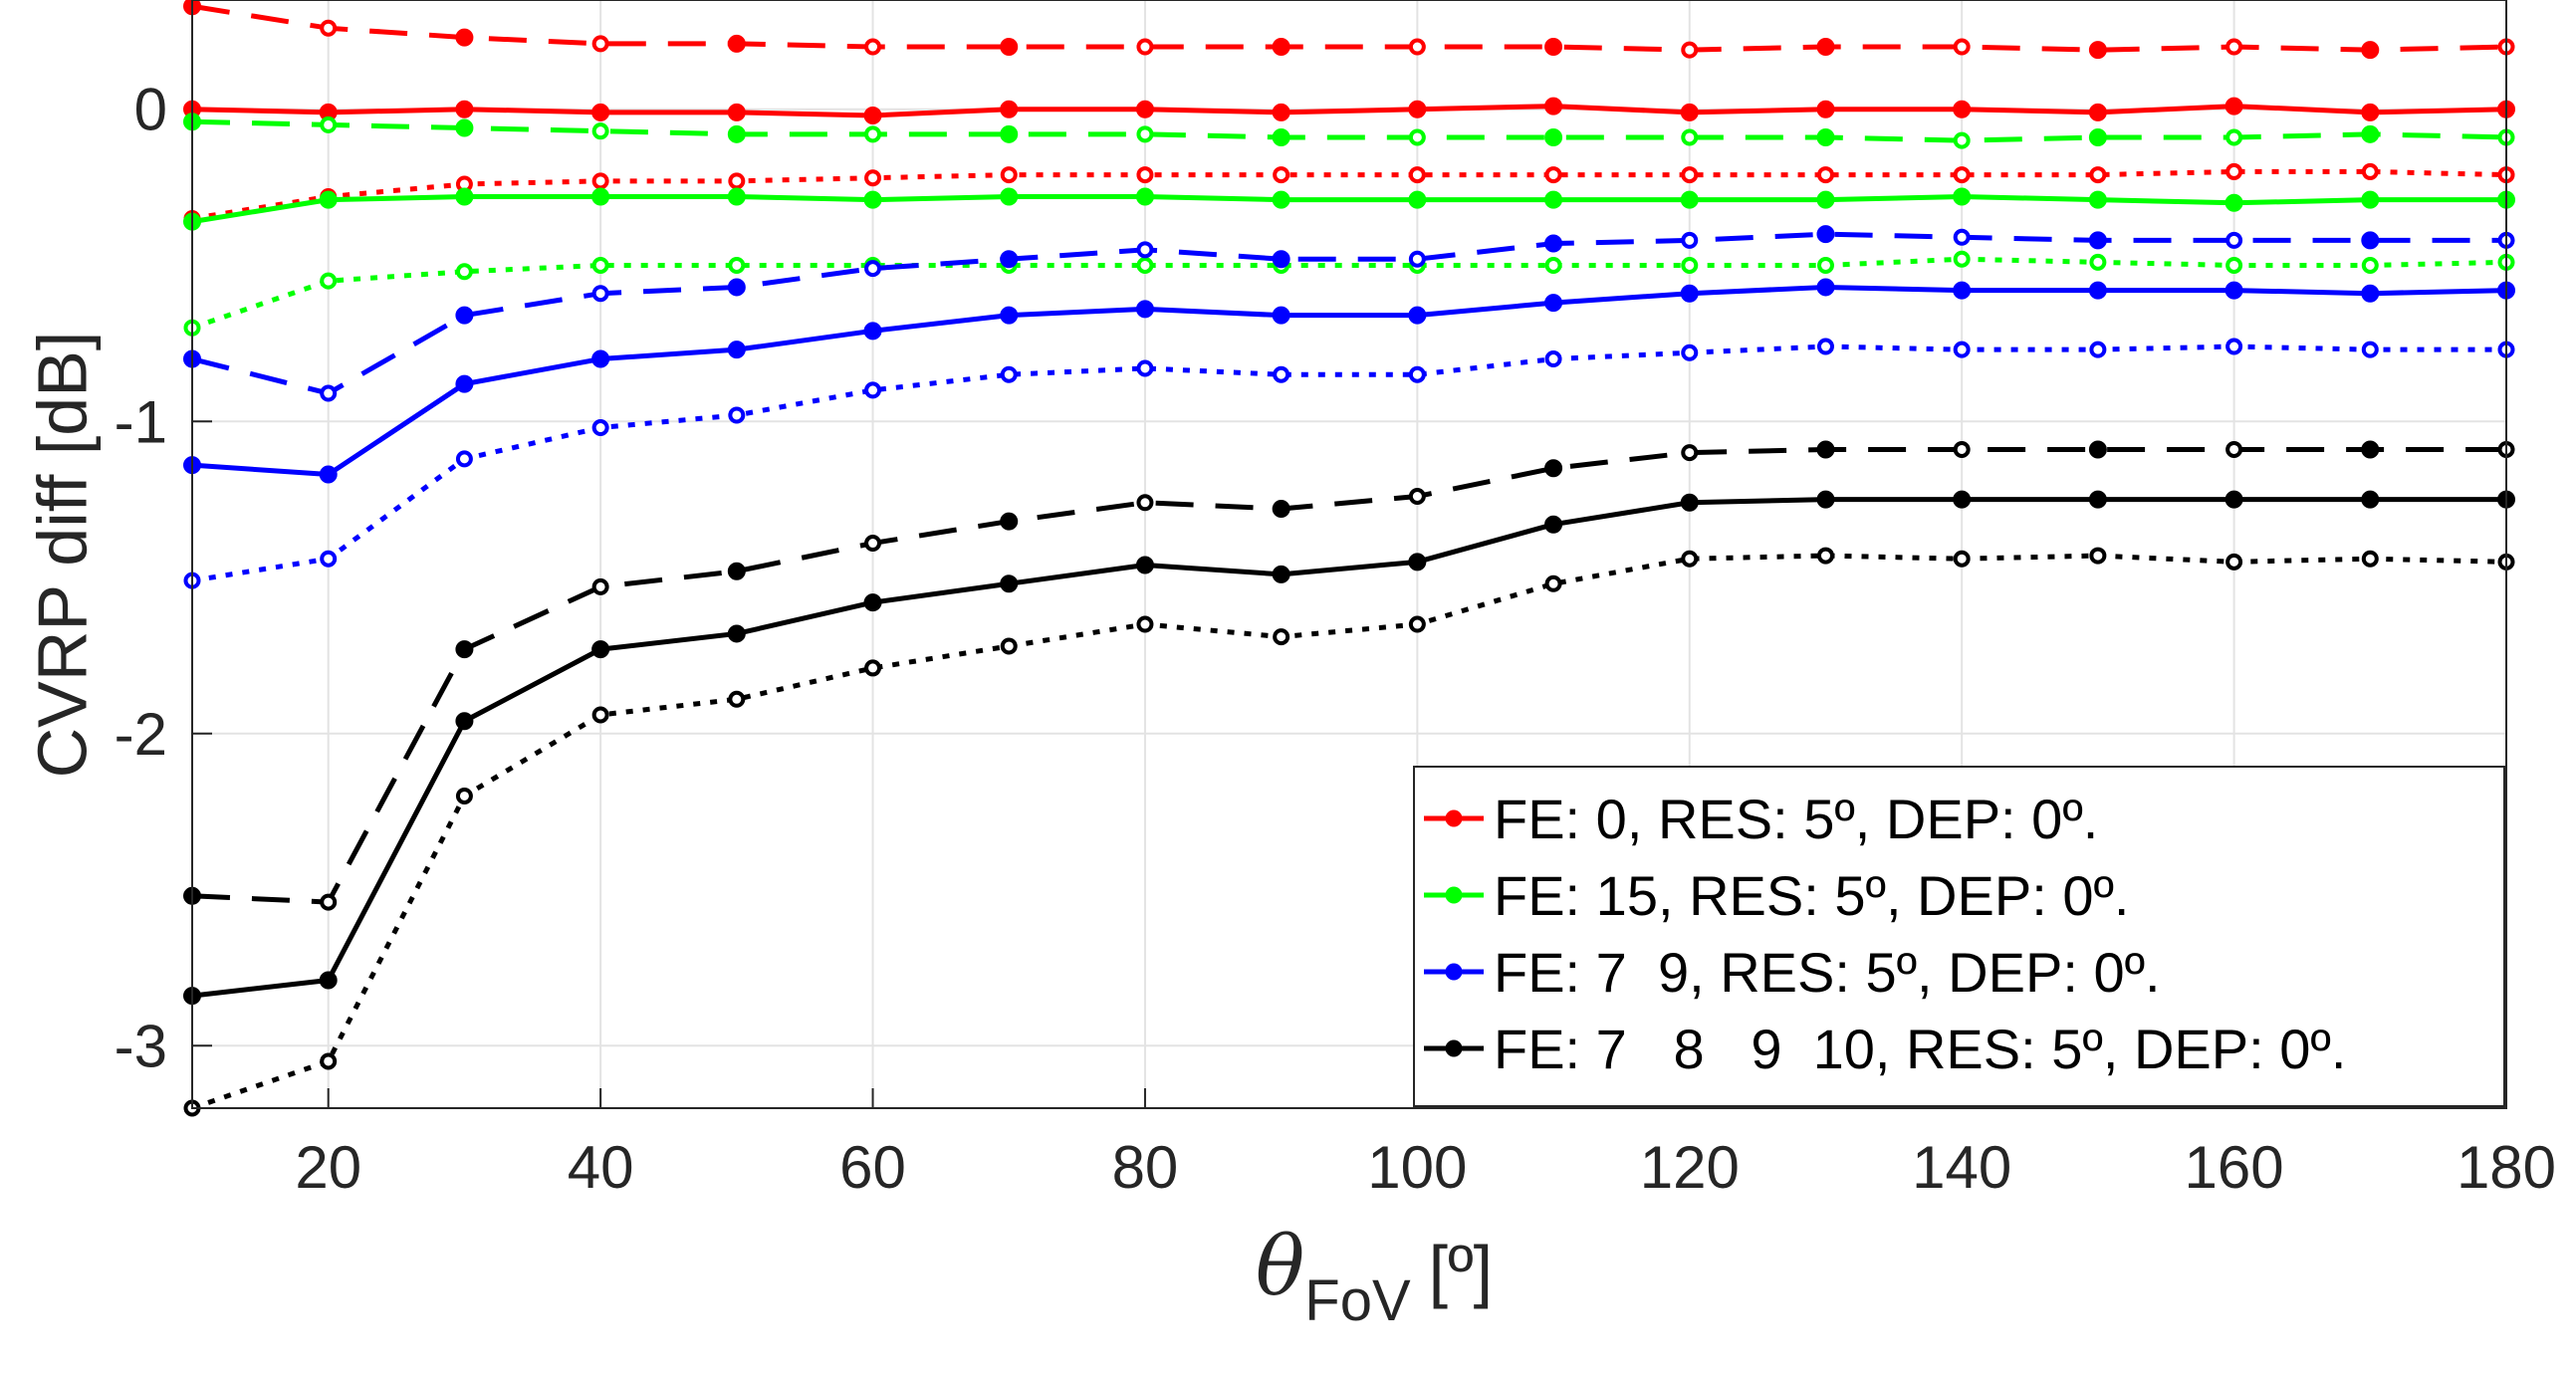 The width and height of the screenshot is (2576, 1374). I want to click on legend-item-1: FE: 0, RES: 5º, DEP: 0º., so click(1761, 819).